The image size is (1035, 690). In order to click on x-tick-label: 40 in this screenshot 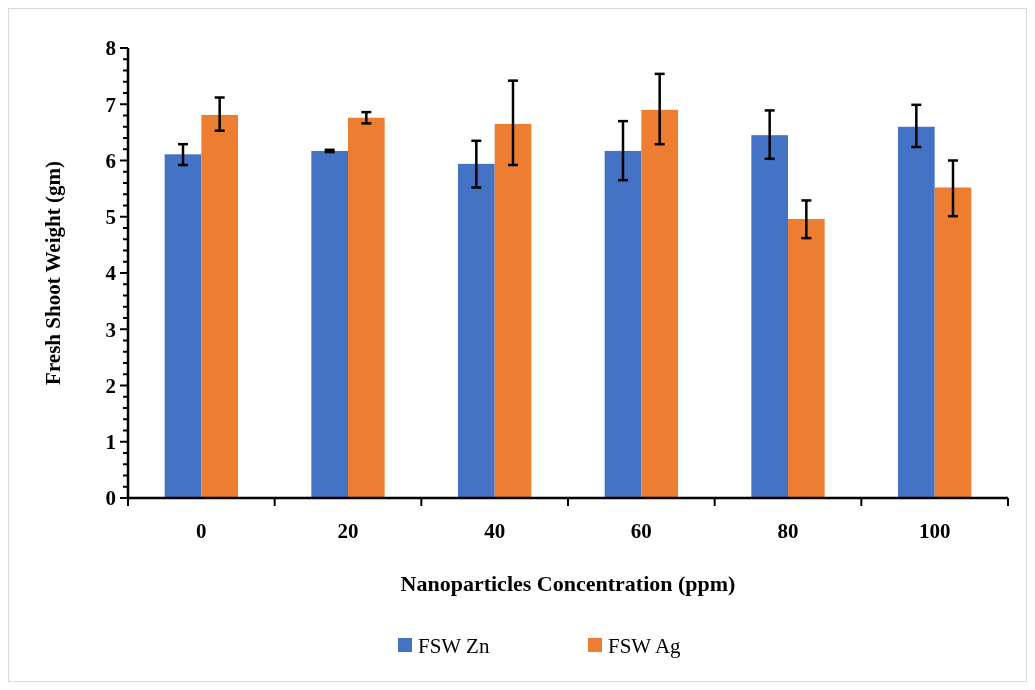, I will do `click(495, 531)`.